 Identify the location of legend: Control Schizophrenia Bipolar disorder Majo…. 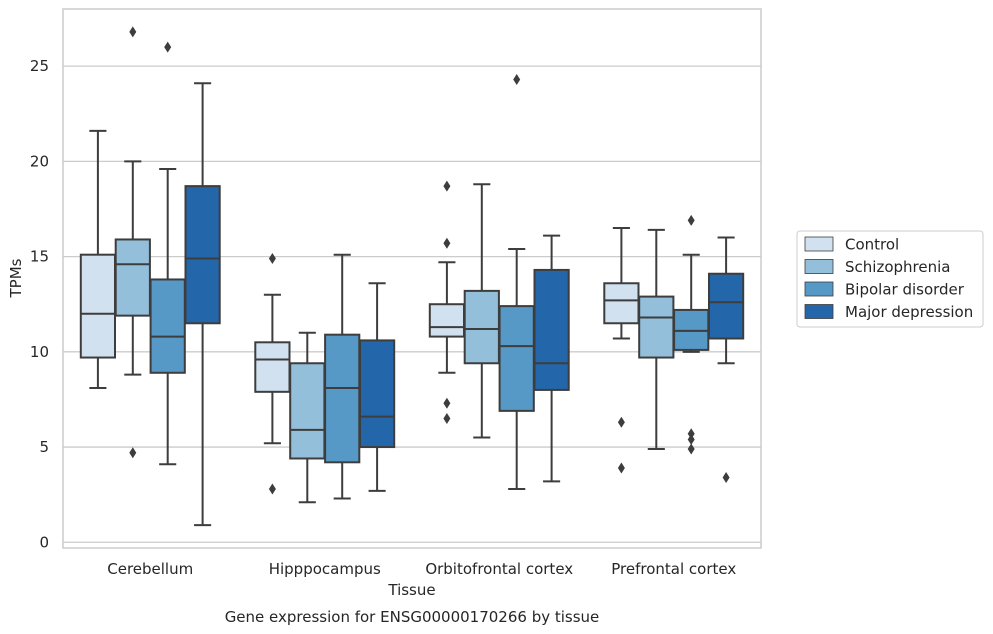
(890, 279).